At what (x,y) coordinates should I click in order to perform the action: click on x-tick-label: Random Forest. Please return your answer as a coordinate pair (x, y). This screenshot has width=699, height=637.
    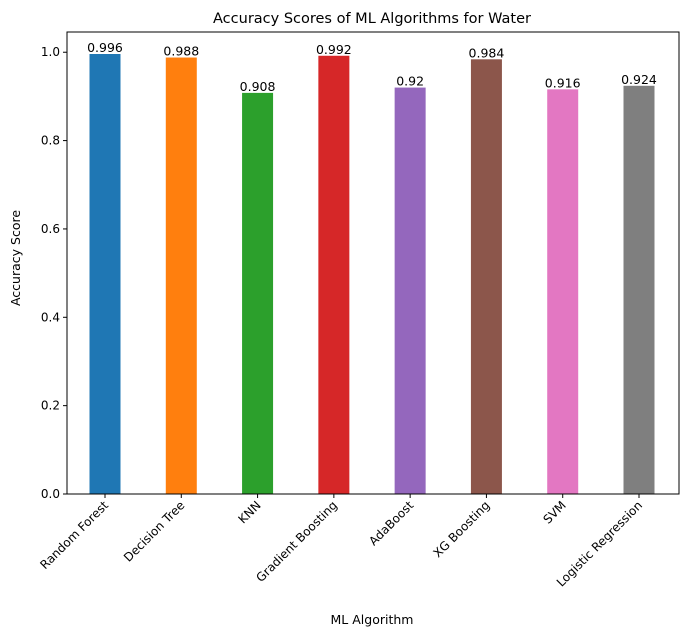
    Looking at the image, I should click on (74, 535).